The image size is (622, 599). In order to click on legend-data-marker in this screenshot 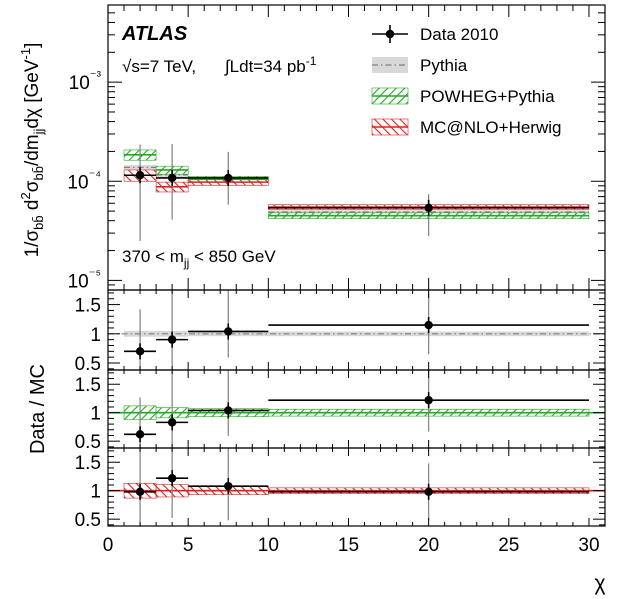, I will do `click(390, 34)`.